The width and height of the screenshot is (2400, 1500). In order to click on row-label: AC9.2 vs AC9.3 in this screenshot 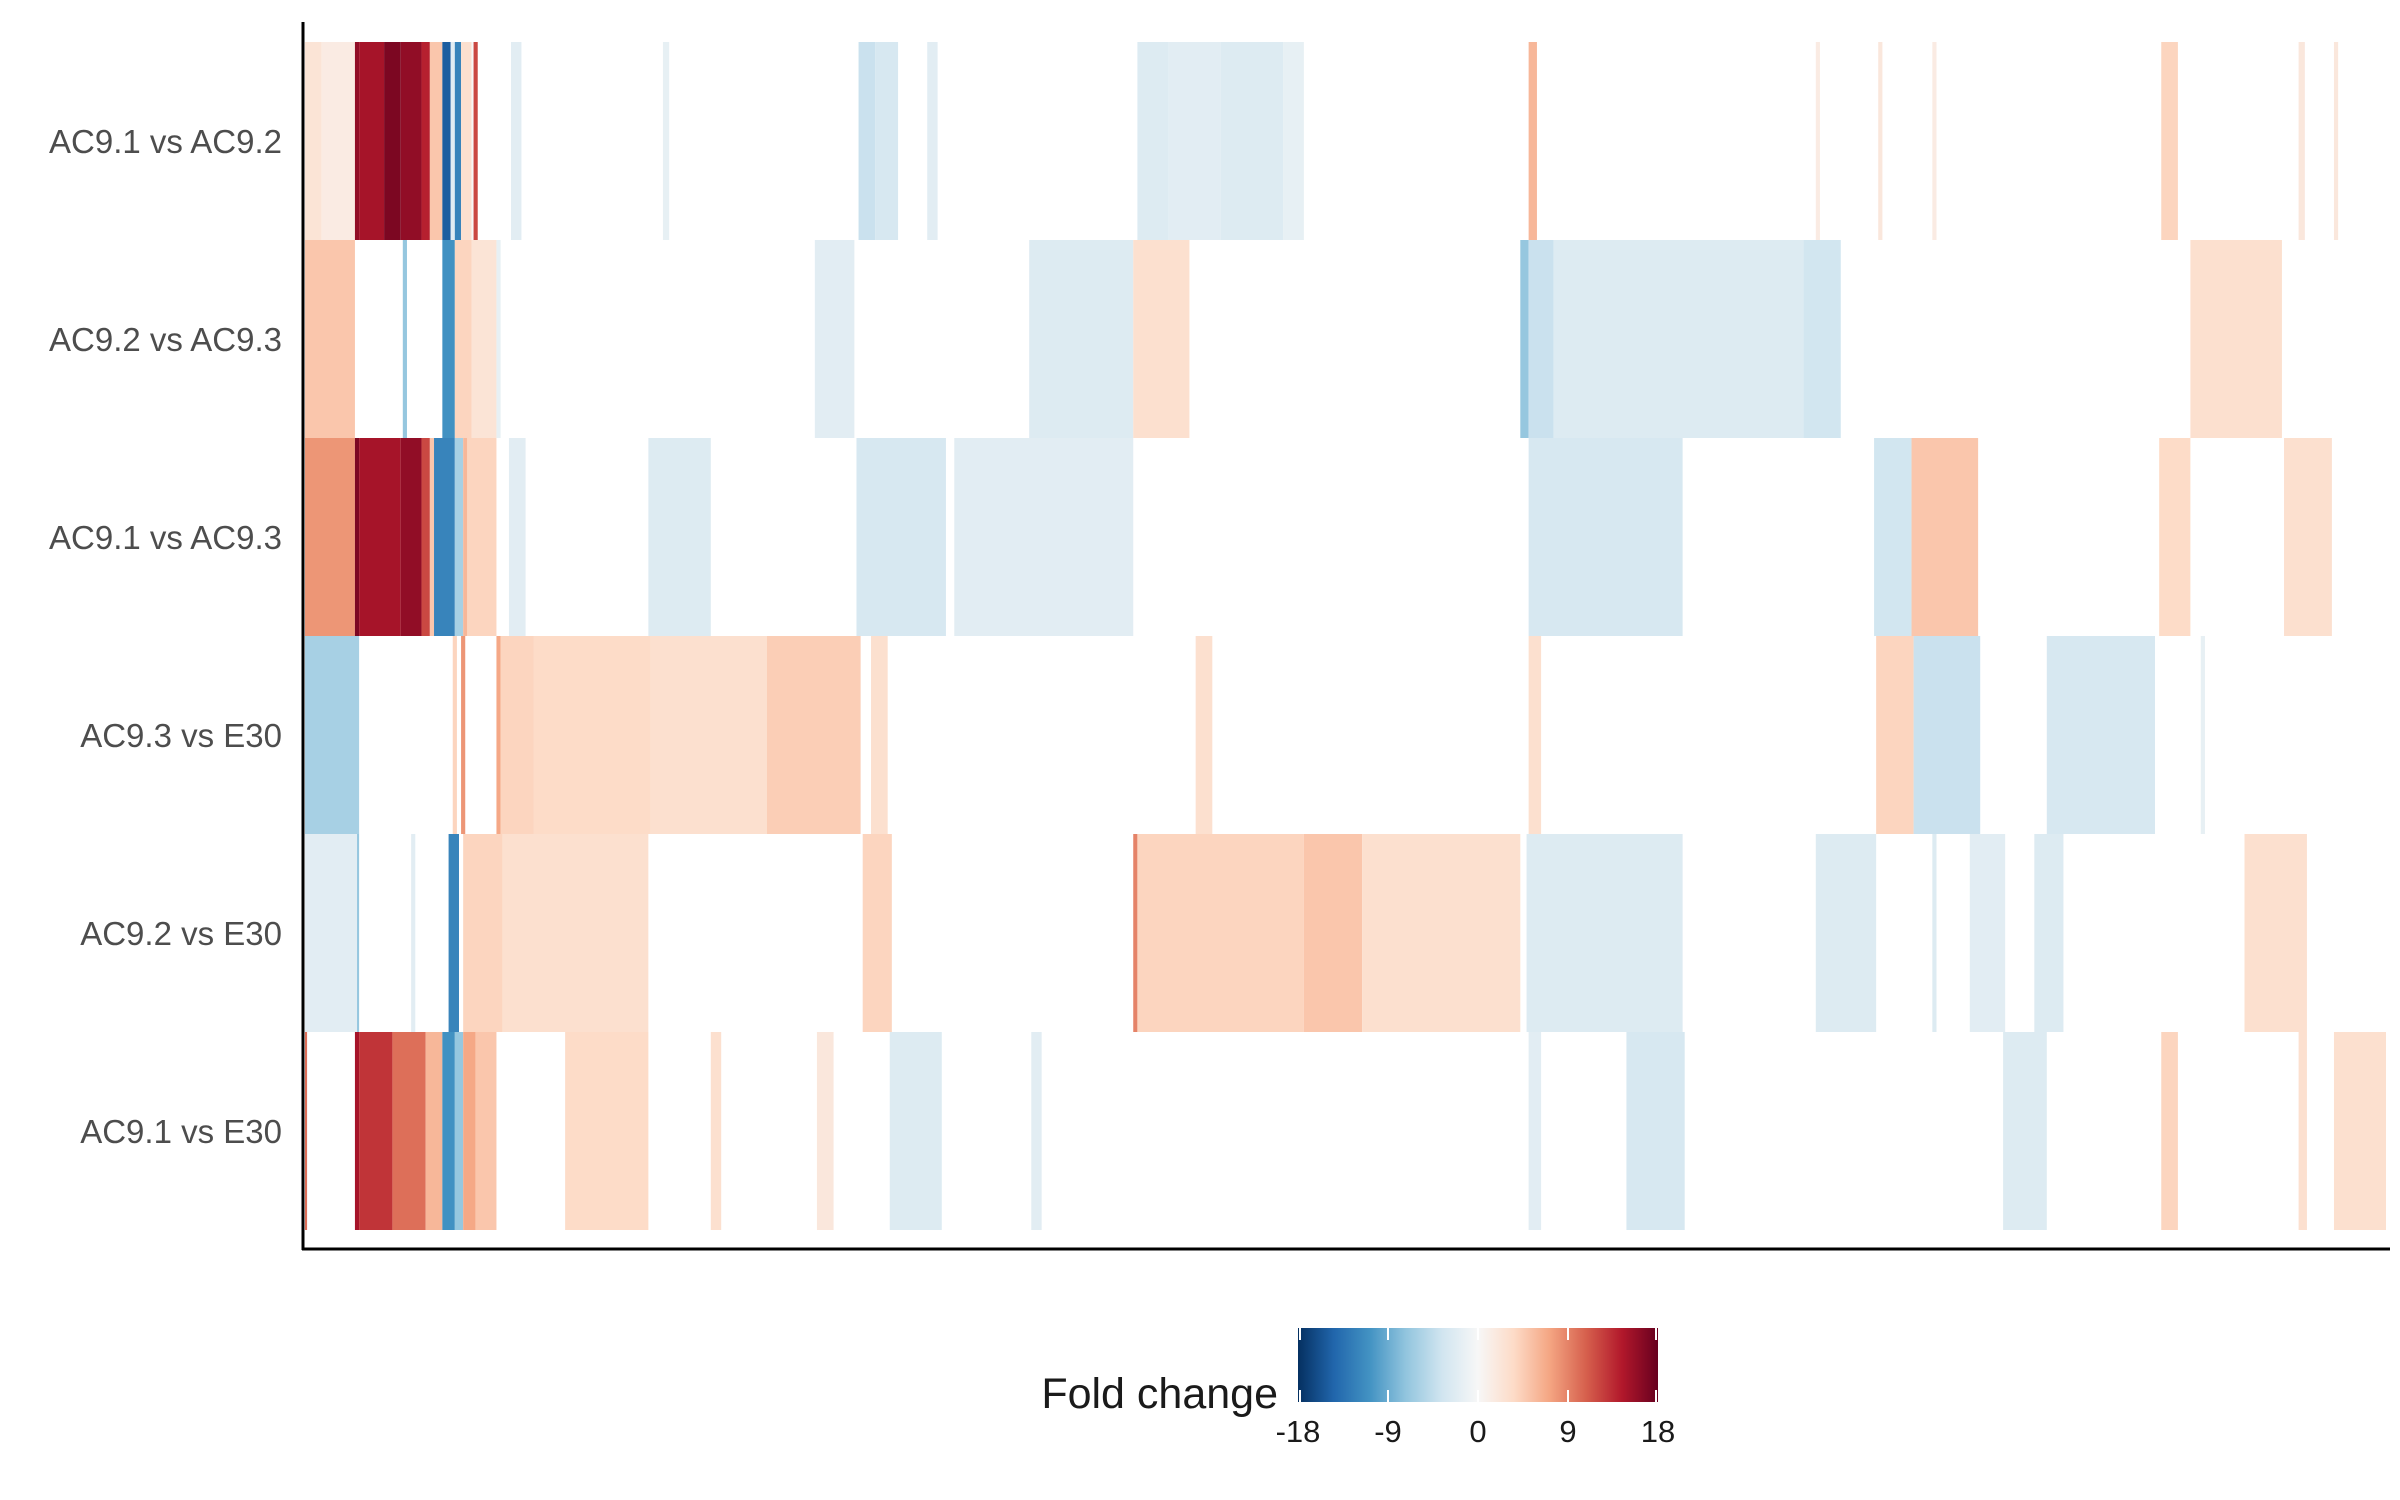, I will do `click(165, 339)`.